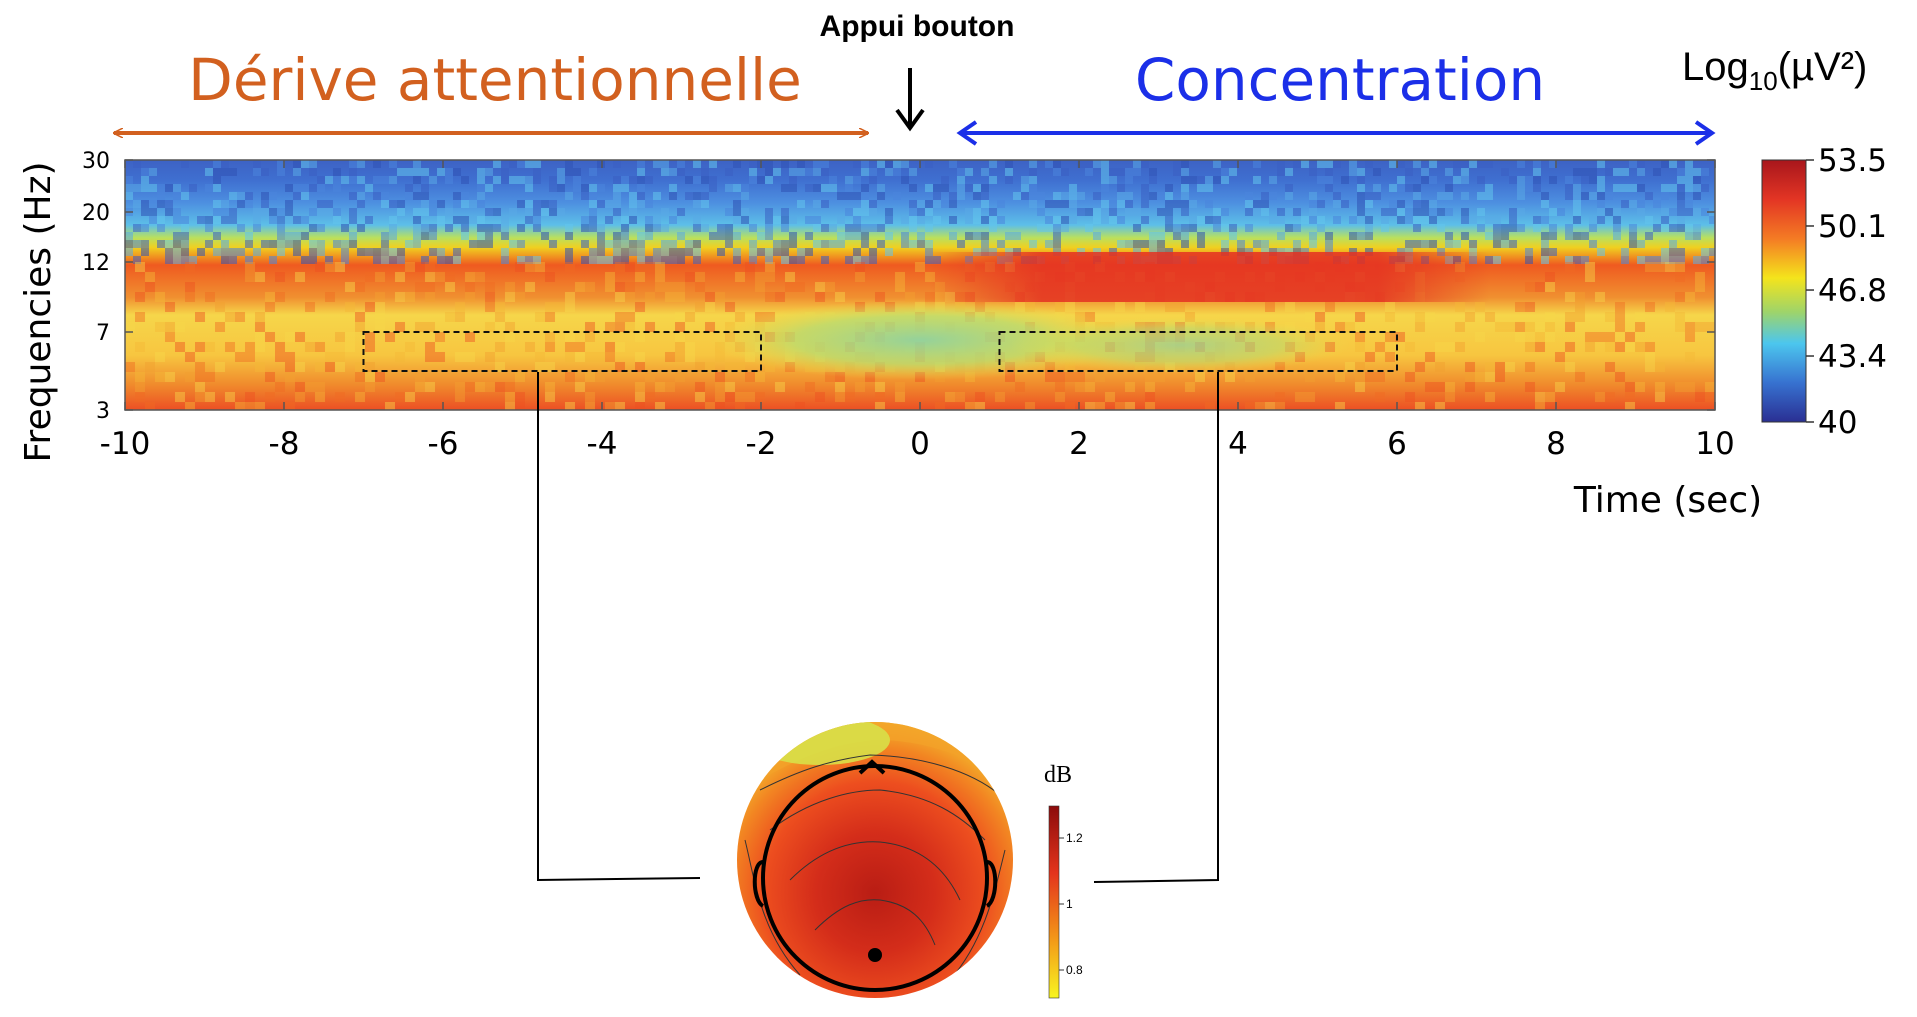 This screenshot has height=1017, width=1917. I want to click on colorbar-tick-label: 43.4, so click(1852, 357).